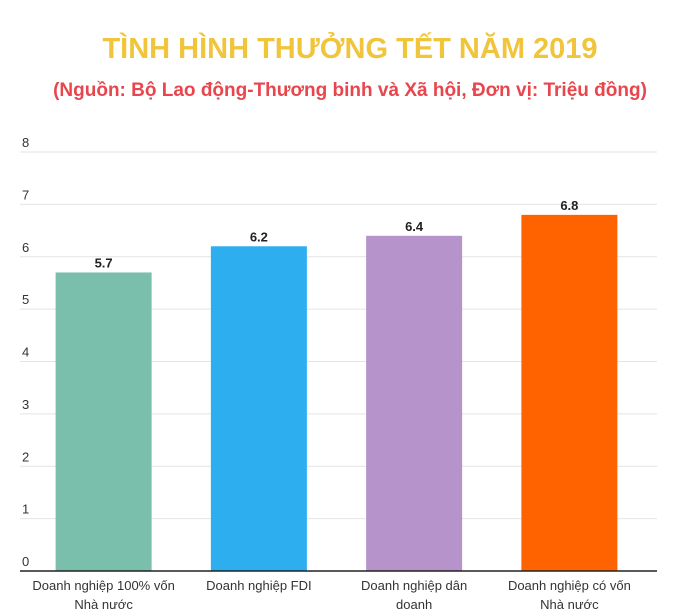 The height and width of the screenshot is (616, 700). Describe the element at coordinates (569, 585) in the screenshot. I see `x-tick-label: Doanh nghiệp có vốn` at that location.